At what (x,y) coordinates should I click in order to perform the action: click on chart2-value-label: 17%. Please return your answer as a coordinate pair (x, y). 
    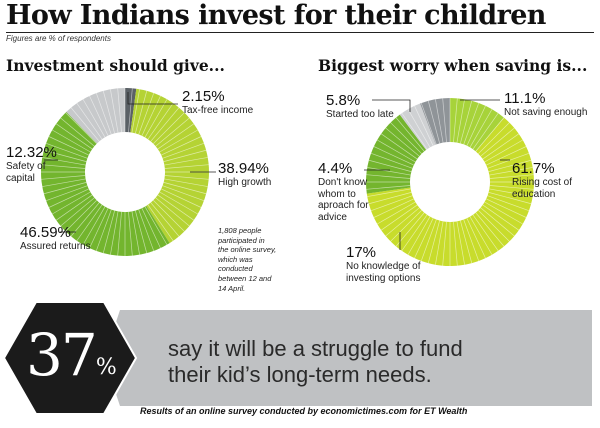
    Looking at the image, I should click on (361, 252).